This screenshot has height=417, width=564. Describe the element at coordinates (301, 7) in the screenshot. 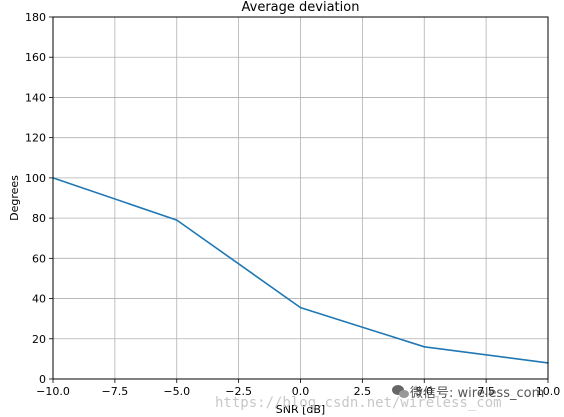

I see `chart-title: Average deviation` at that location.